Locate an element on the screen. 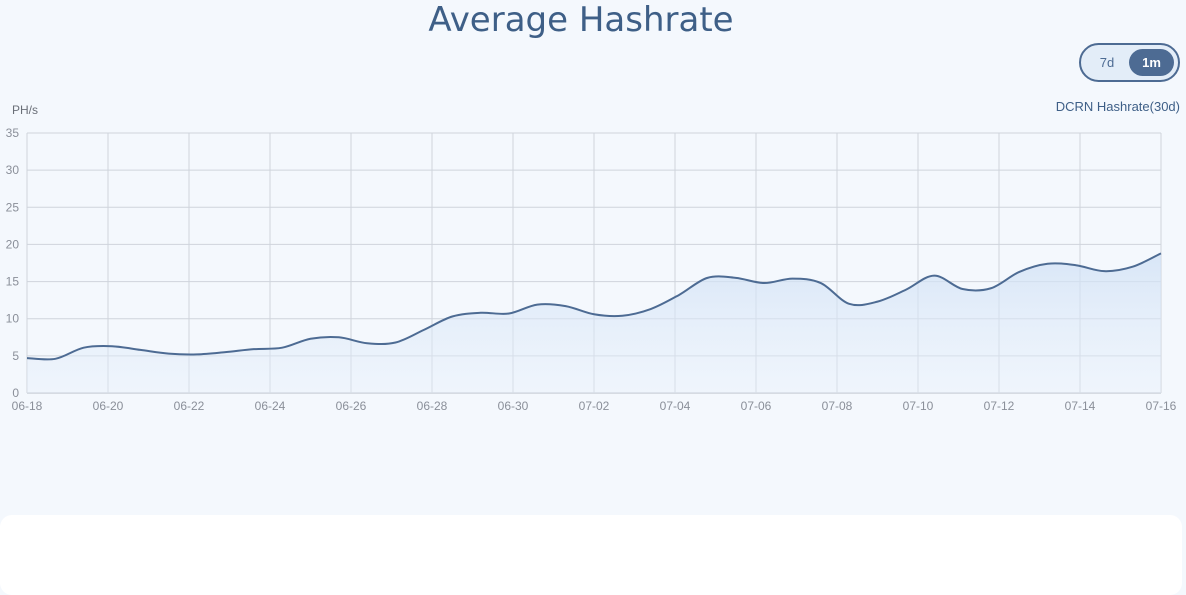 Image resolution: width=1186 pixels, height=595 pixels. x-tick-label: 06-22 is located at coordinates (189, 406).